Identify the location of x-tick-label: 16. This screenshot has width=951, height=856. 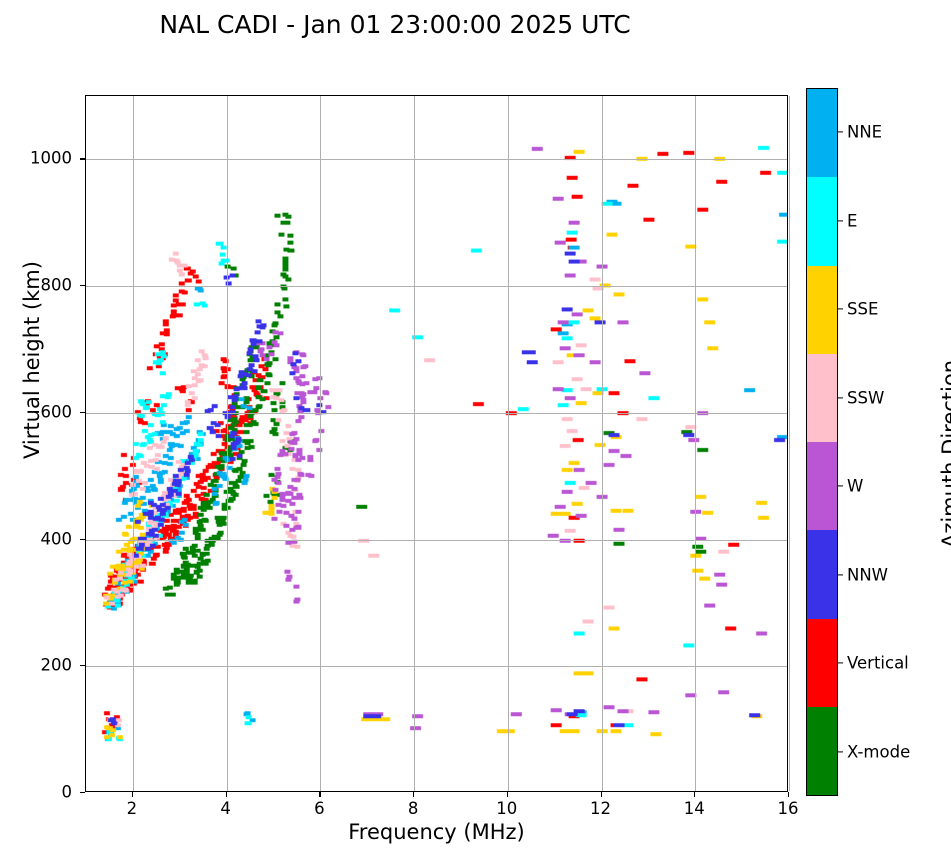
(788, 808).